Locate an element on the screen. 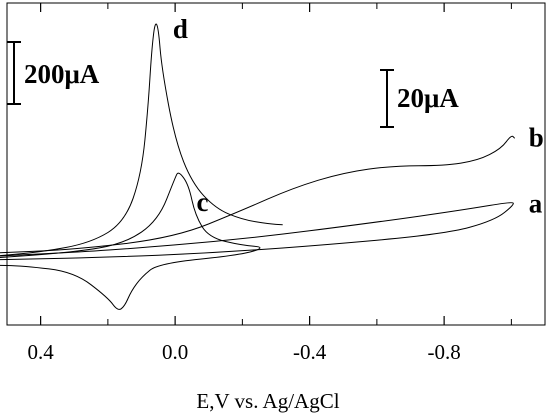  x-axis-tick-labels: 0.4 0.0 -0.4 -0.8 is located at coordinates (244, 352).